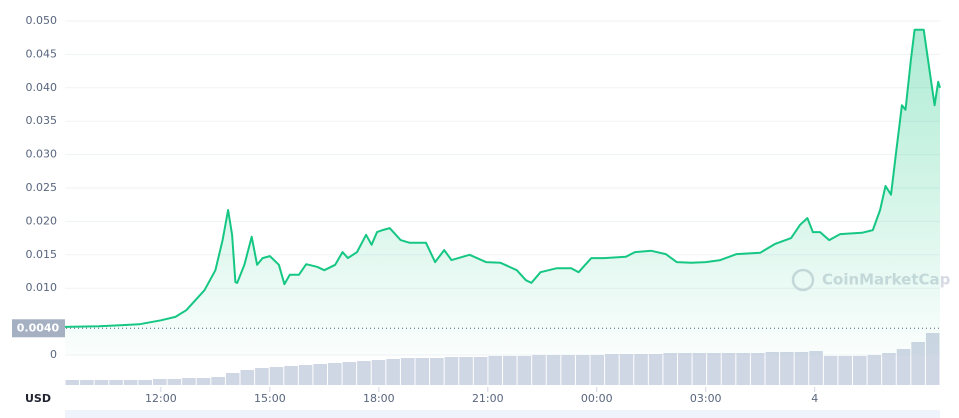  Describe the element at coordinates (42, 154) in the screenshot. I see `y-tick-label: 0.030` at that location.